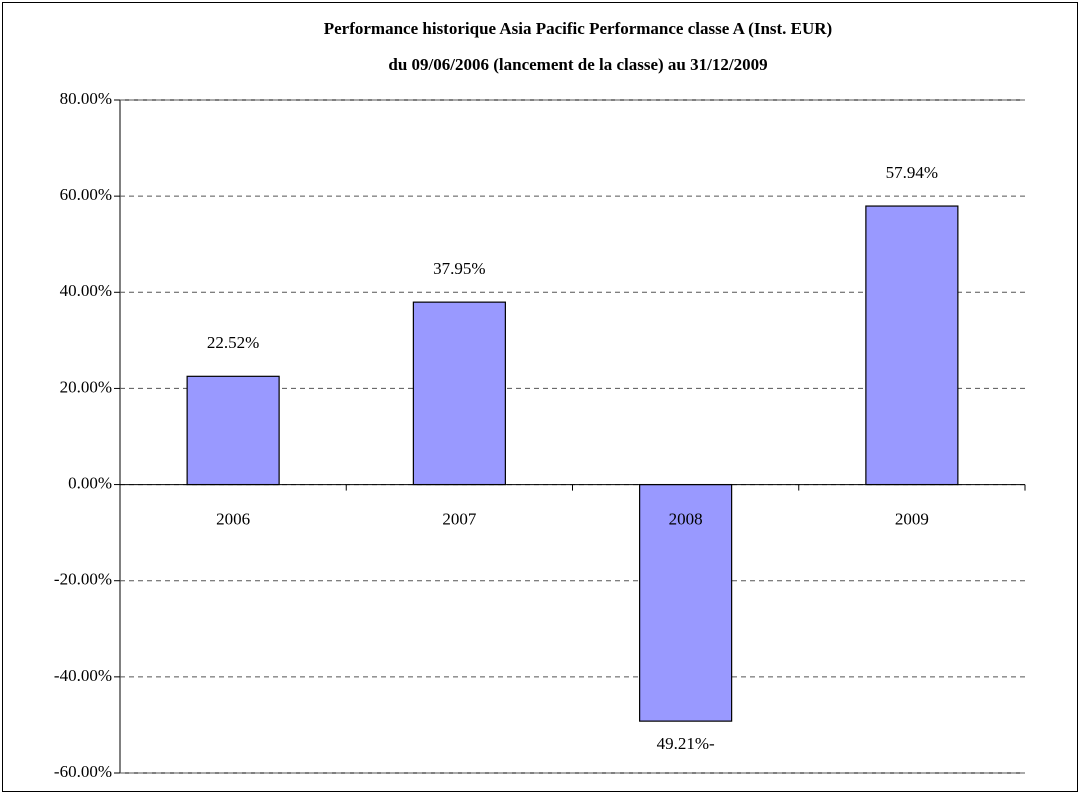 The width and height of the screenshot is (1082, 796). Describe the element at coordinates (86, 386) in the screenshot. I see `y-tick-label: 20.00%` at that location.